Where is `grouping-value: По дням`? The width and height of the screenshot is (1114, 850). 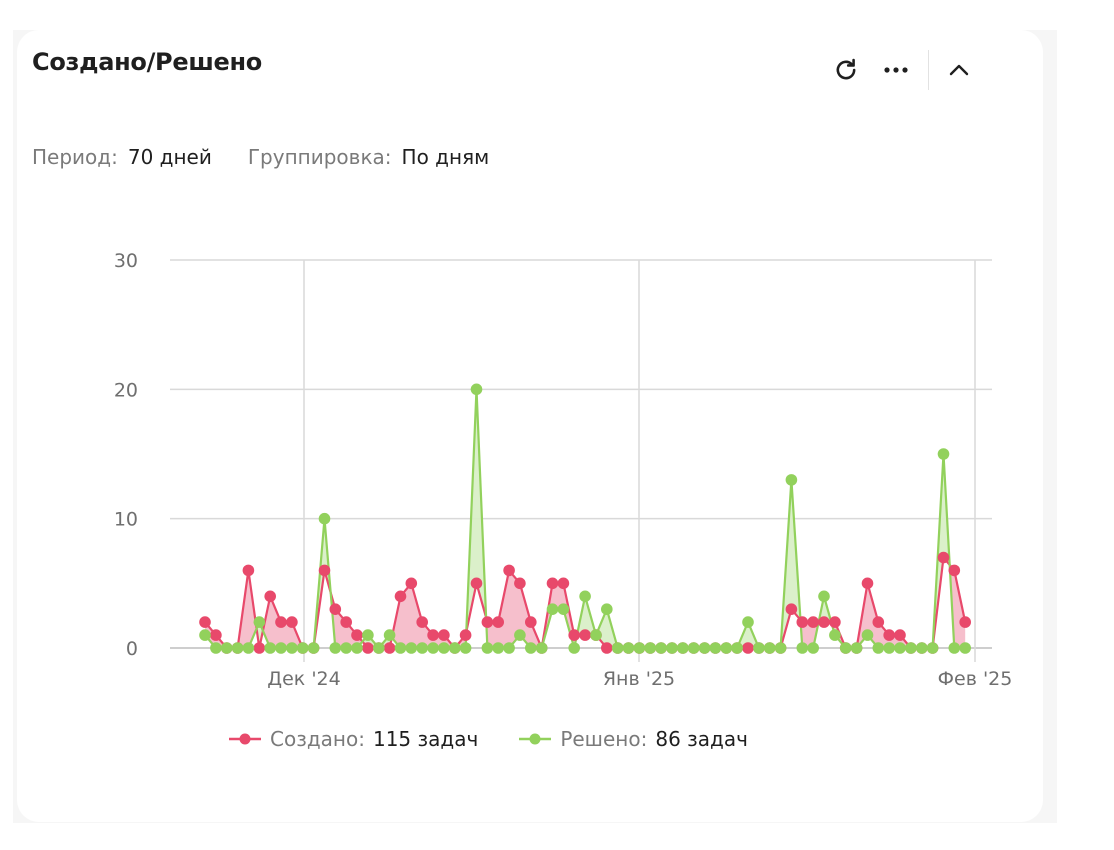 grouping-value: По дням is located at coordinates (445, 157).